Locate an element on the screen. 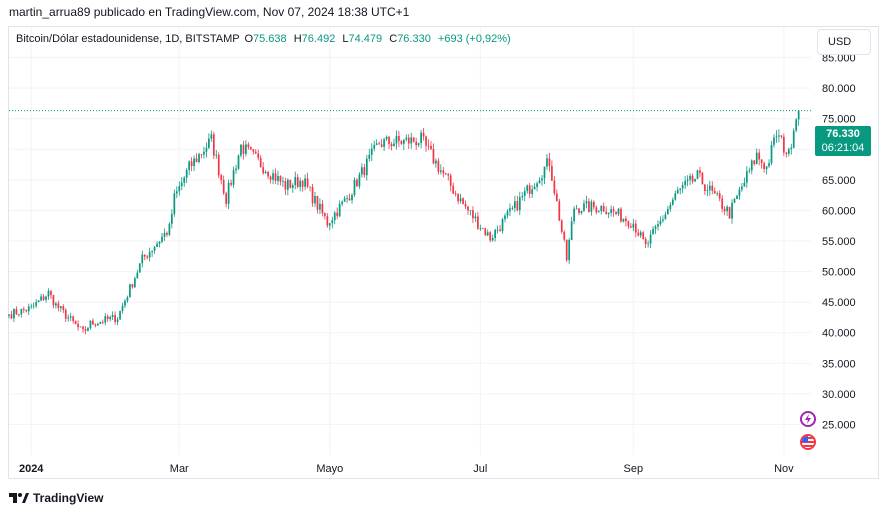  us-flag-event-icon is located at coordinates (808, 442).